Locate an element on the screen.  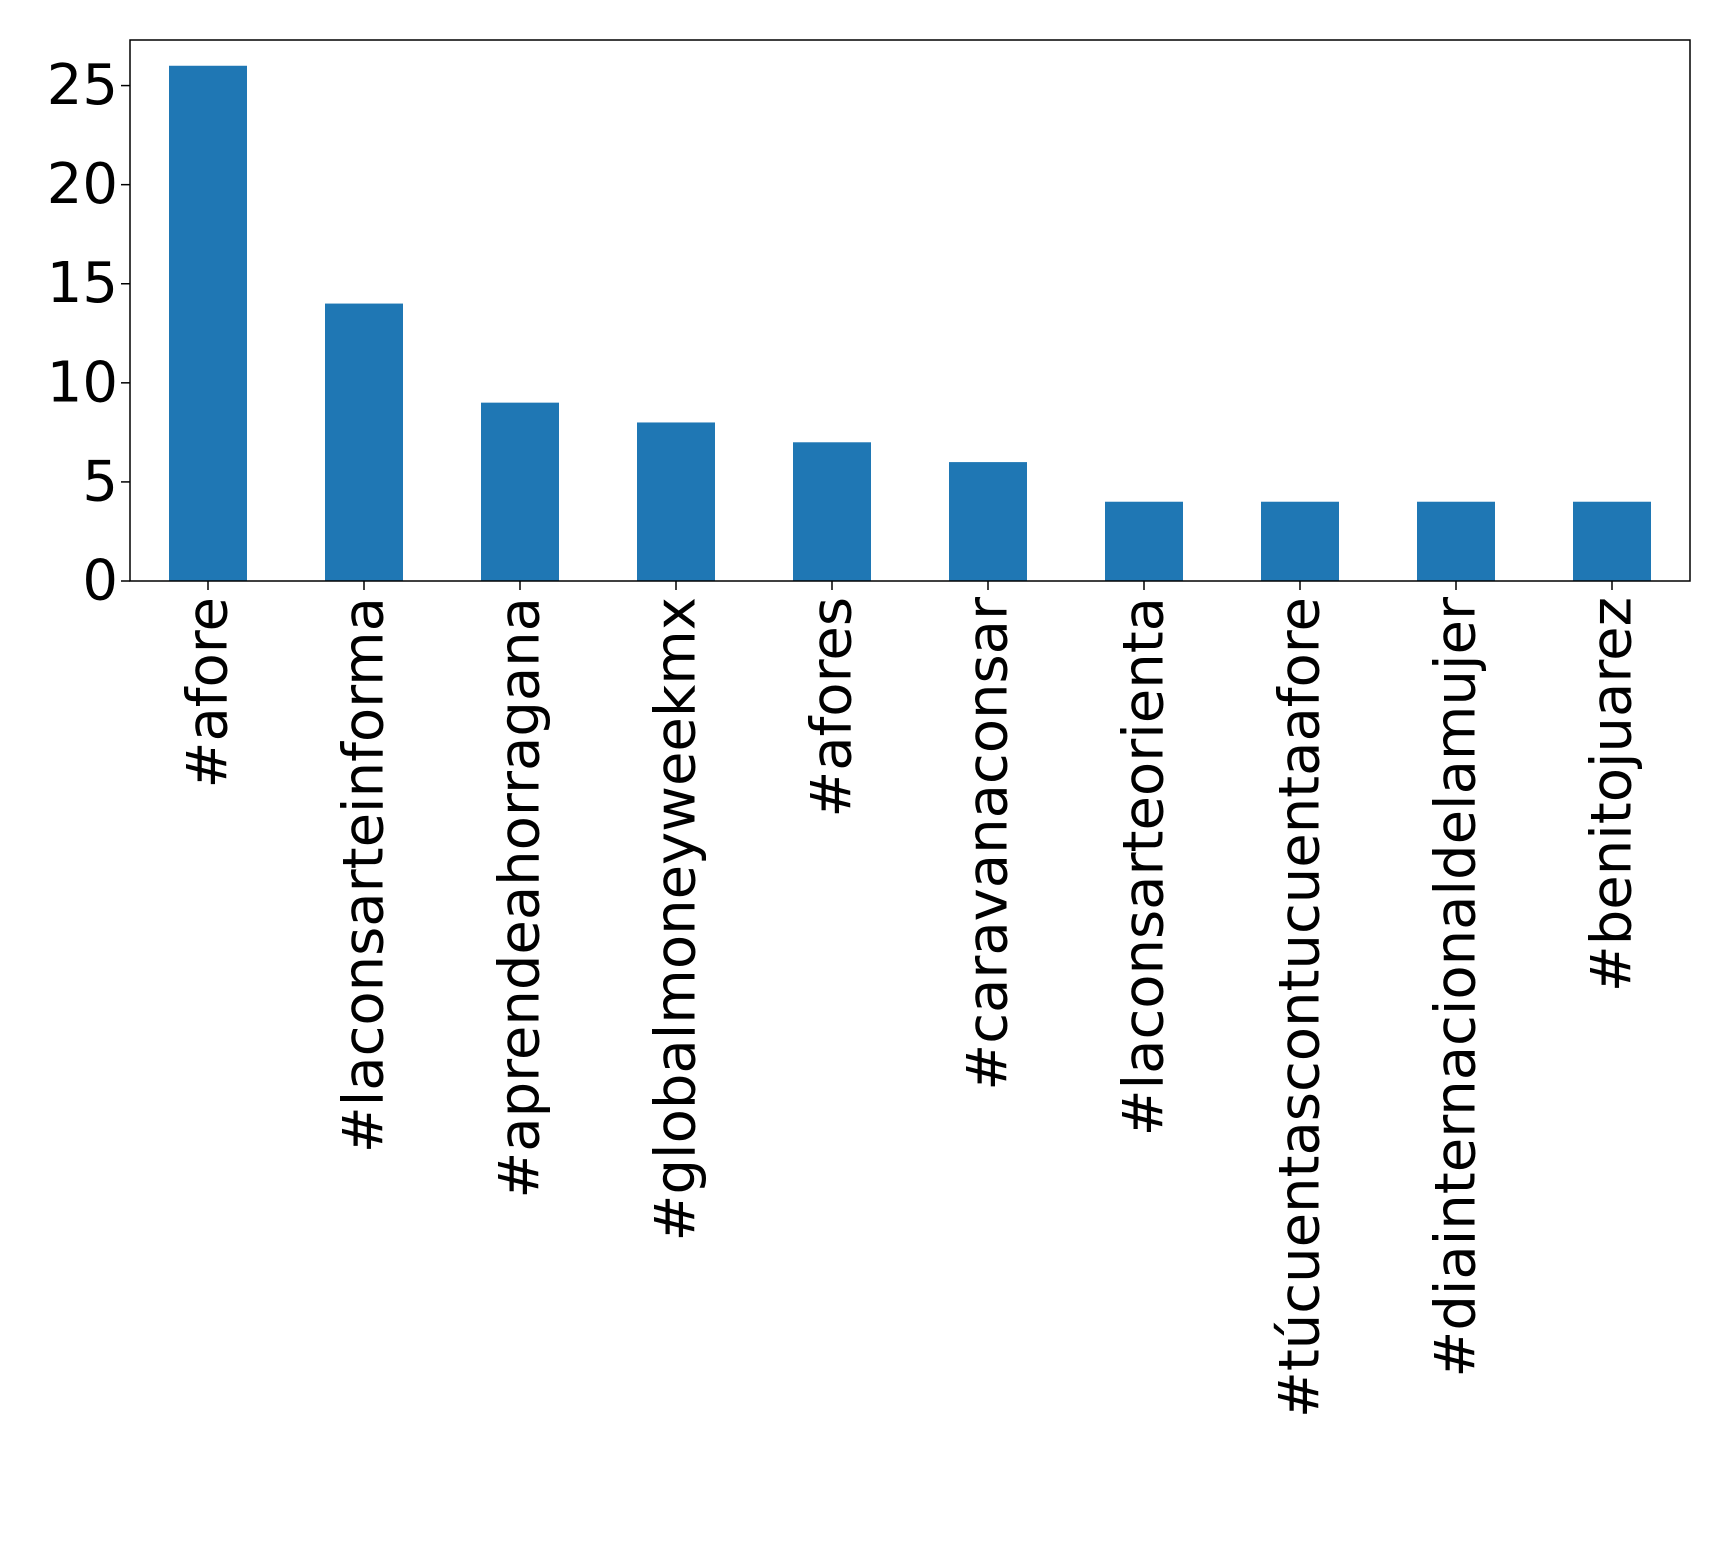
y-tick-label: 10 is located at coordinates (82, 382).